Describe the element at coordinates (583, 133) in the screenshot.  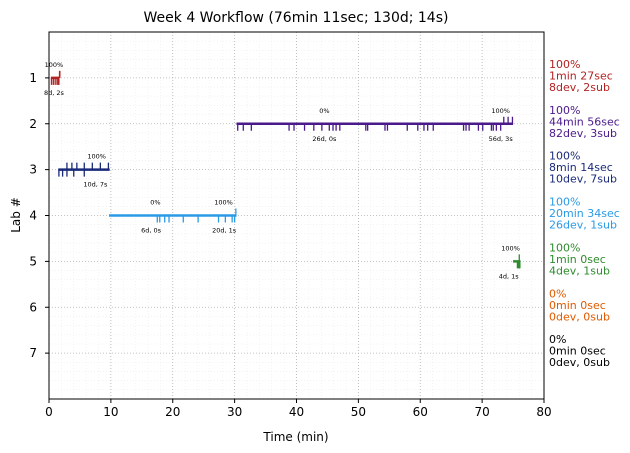
I see `lab-summary-line: 82dev, 3sub` at that location.